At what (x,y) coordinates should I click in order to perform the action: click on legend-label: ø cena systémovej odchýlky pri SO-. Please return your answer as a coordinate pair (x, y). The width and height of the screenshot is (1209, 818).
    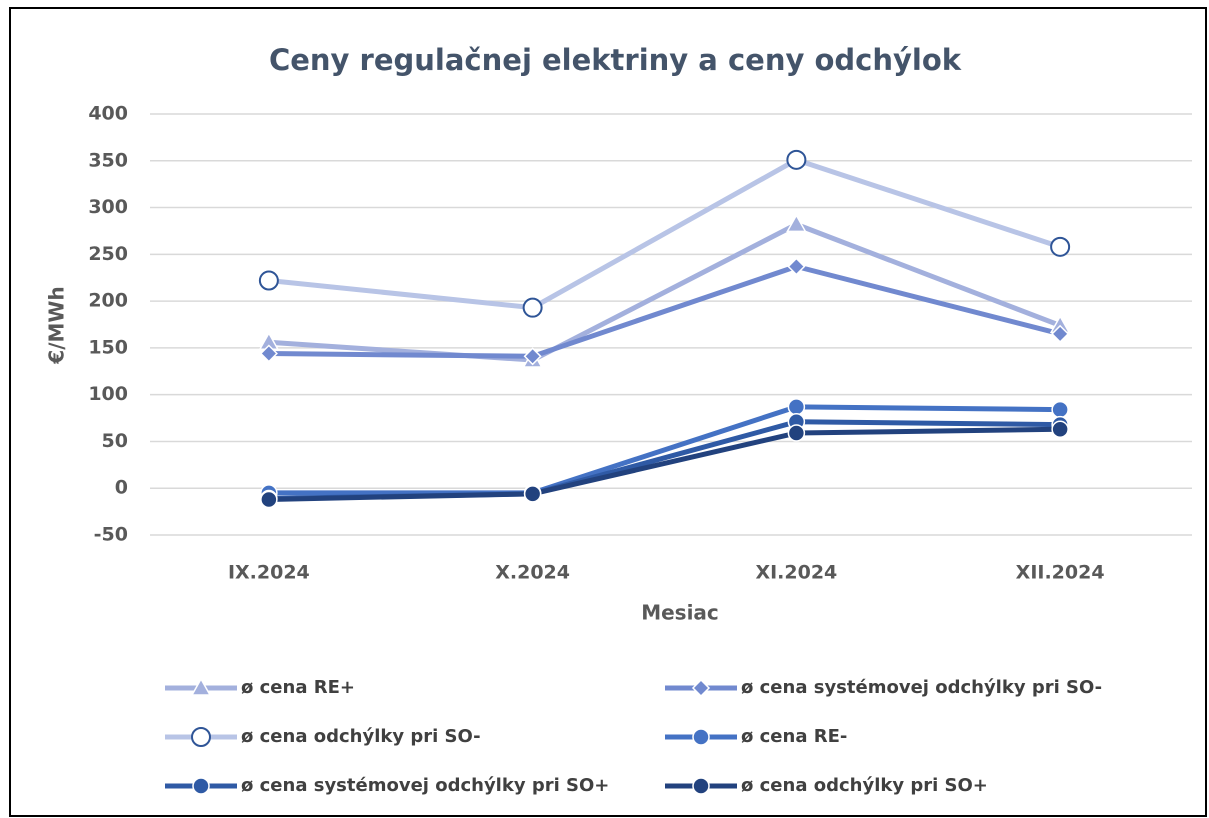
    Looking at the image, I should click on (921, 687).